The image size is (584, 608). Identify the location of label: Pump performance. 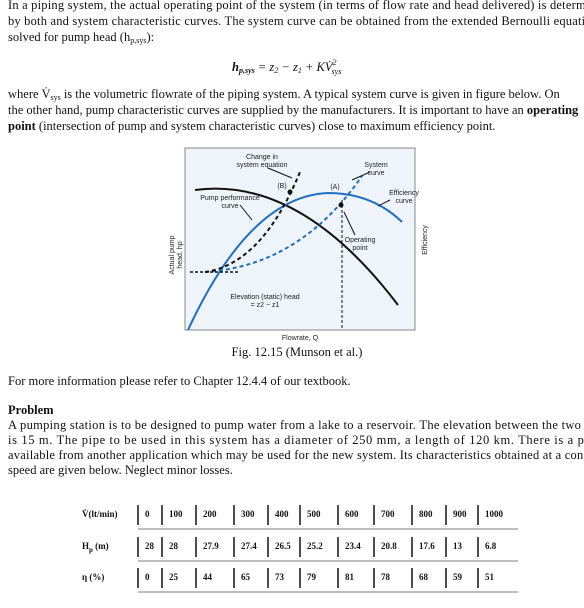
(230, 198).